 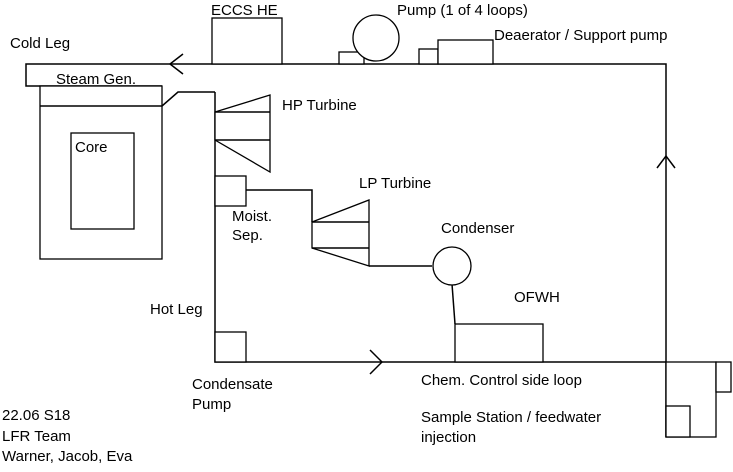 I want to click on label-deaerator: Deaerator / Support pump, so click(x=580, y=35).